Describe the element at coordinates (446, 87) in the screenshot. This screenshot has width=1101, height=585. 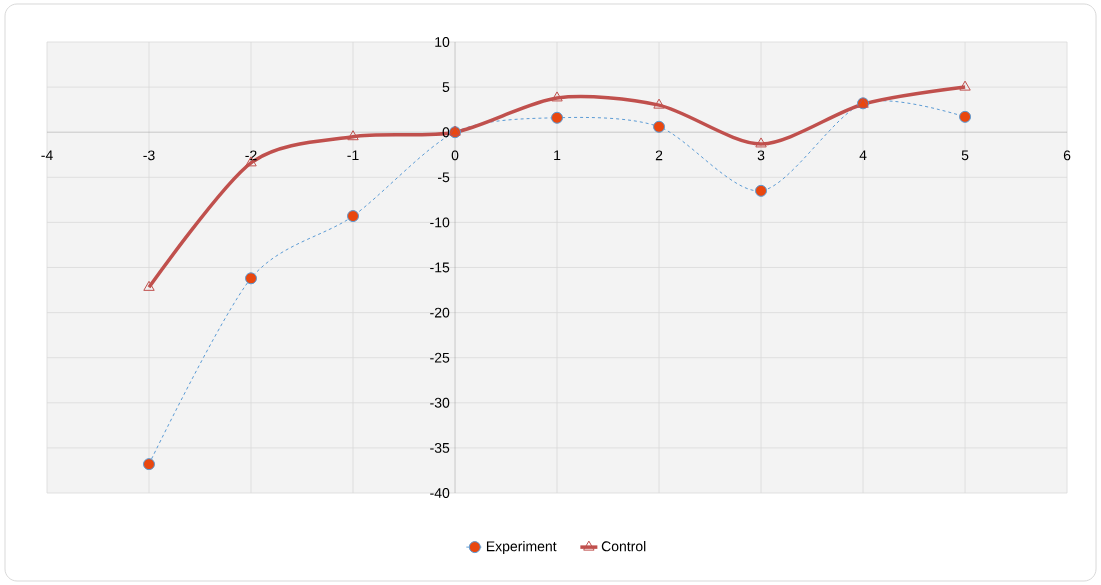
I see `y-tick-label: 5` at that location.